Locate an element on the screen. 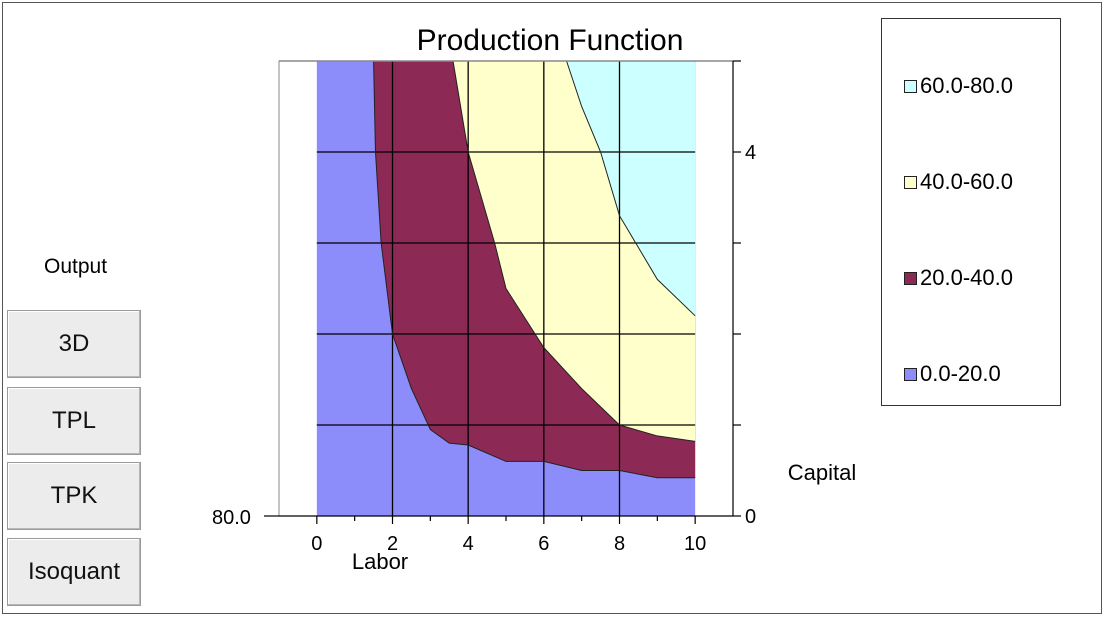 Image resolution: width=1108 pixels, height=618 pixels. x-axis-label: Labor is located at coordinates (380, 561).